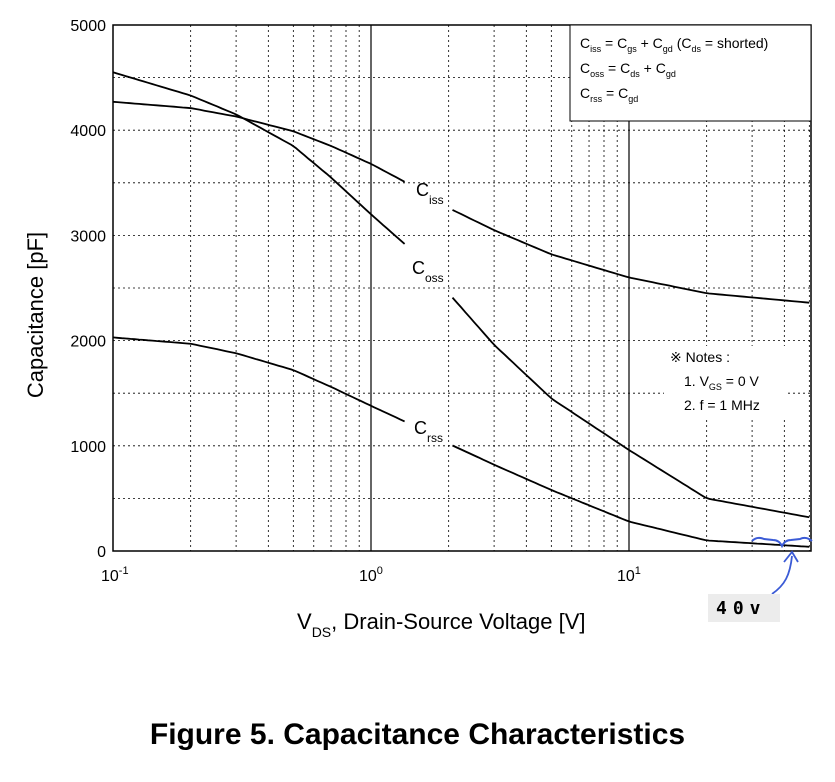  What do you see at coordinates (115, 575) in the screenshot?
I see `x-tick-label: 10⁻¹` at bounding box center [115, 575].